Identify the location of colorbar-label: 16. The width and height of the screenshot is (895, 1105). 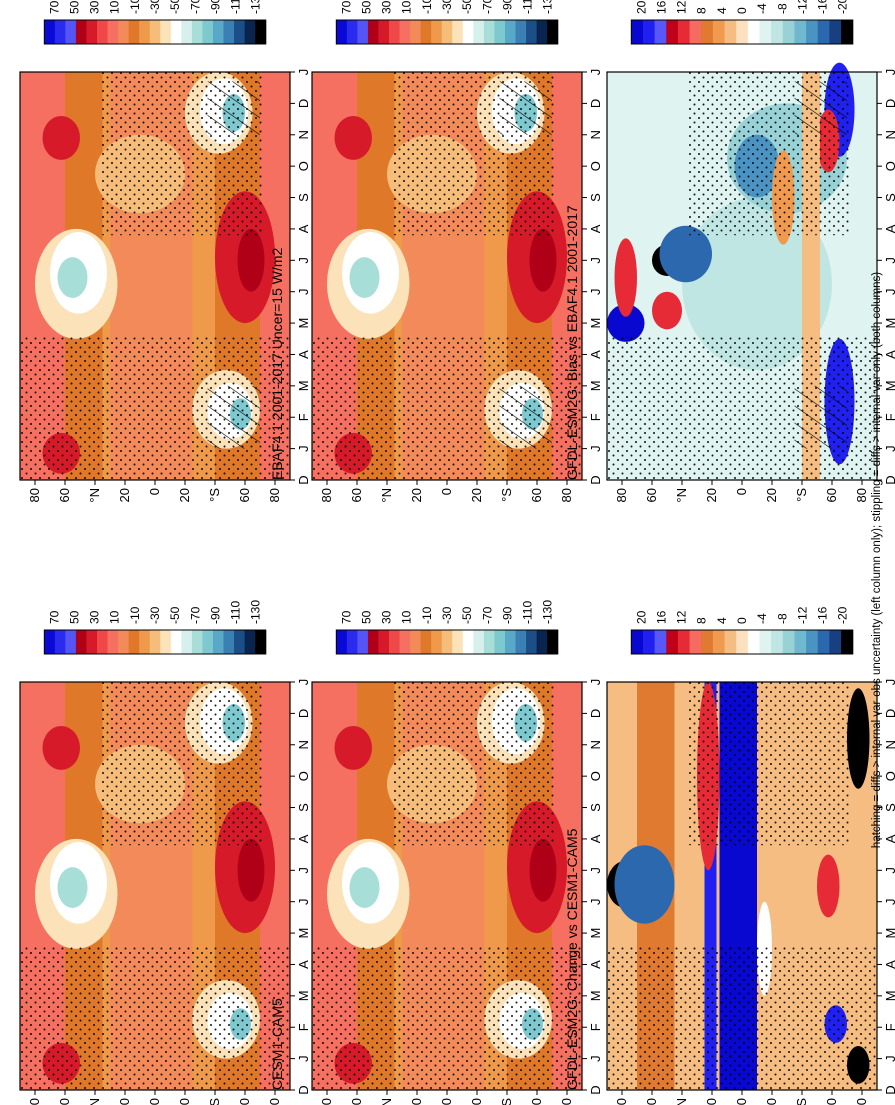
(661, 7).